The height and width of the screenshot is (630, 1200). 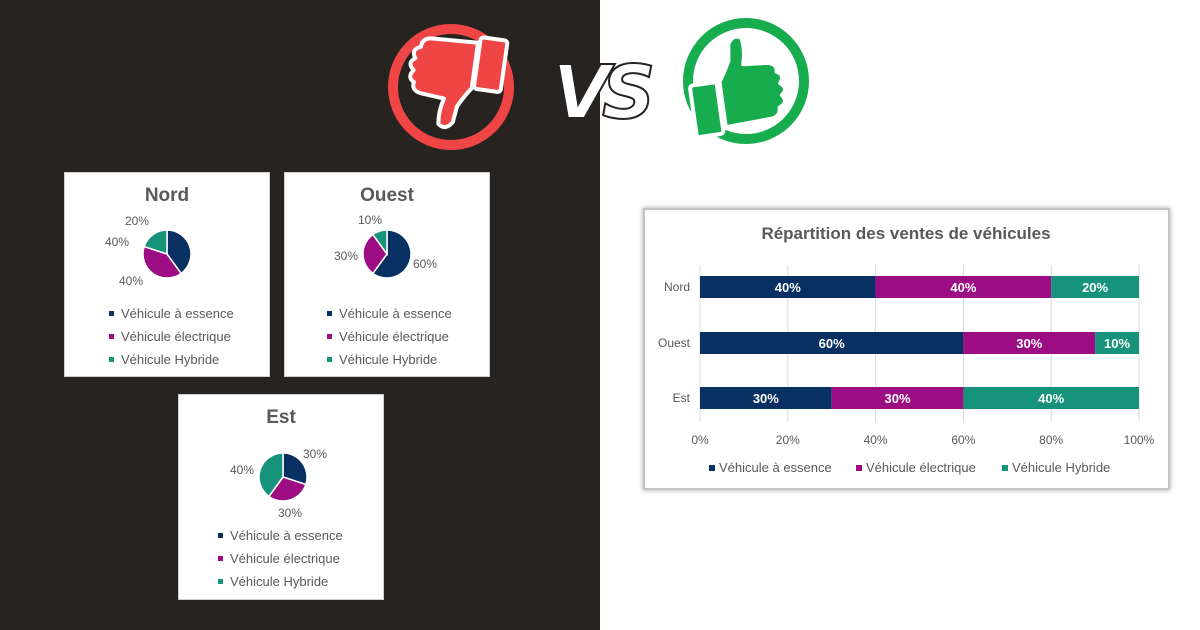 I want to click on thumbs-up-icon, so click(x=746, y=81).